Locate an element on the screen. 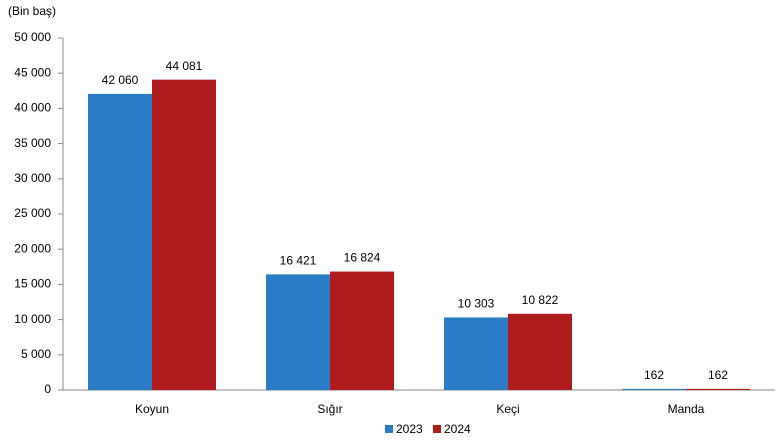  x-tick-label: Manda is located at coordinates (686, 409).